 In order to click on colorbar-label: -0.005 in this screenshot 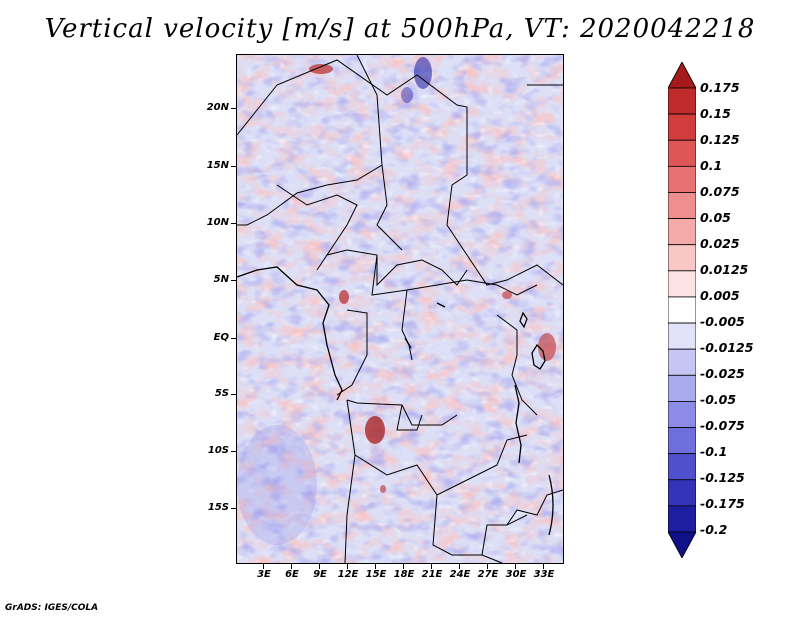, I will do `click(722, 321)`.